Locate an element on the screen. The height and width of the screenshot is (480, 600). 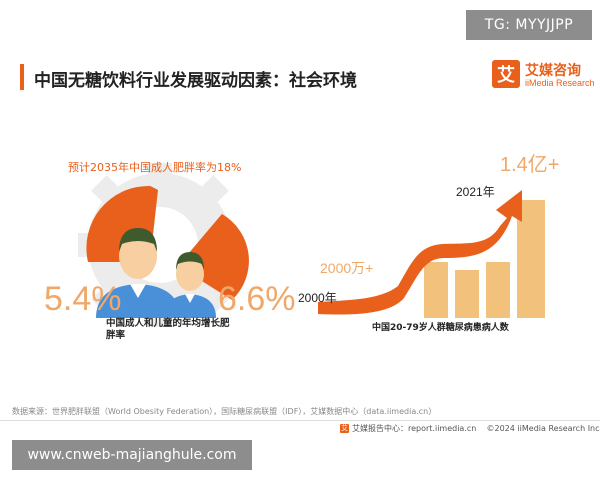
website-watermark: www.cnweb-majianghule.com is located at coordinates (132, 455).